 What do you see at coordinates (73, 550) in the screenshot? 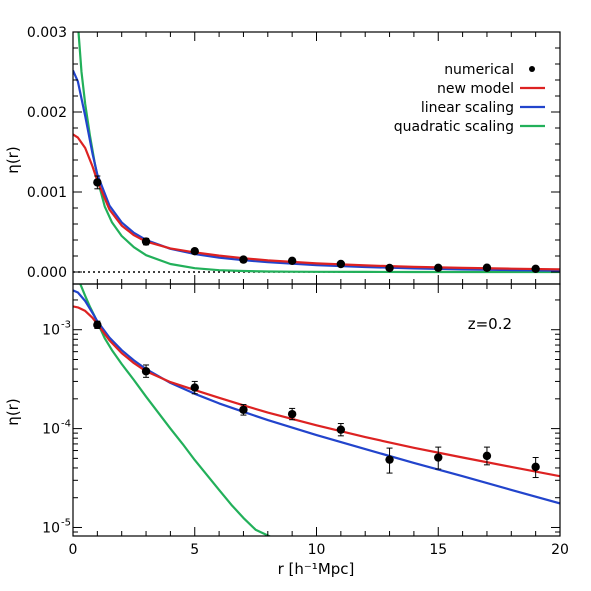
I see `x-tick-label: 0` at bounding box center [73, 550].